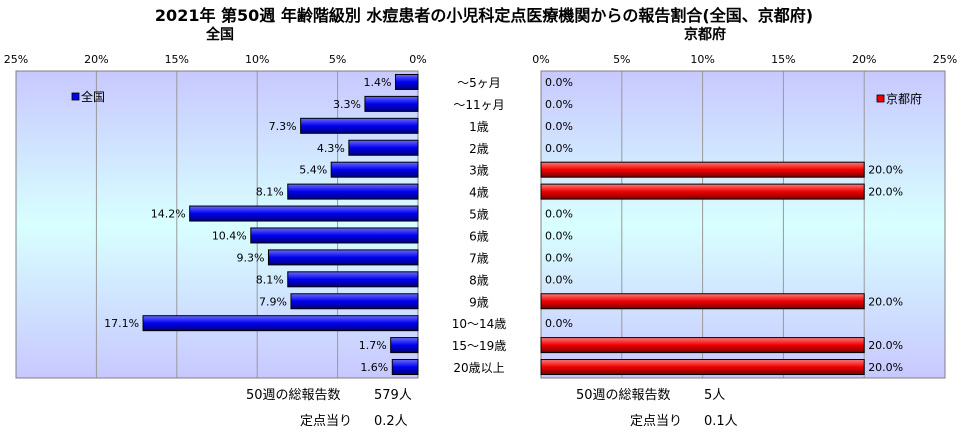 The width and height of the screenshot is (968, 432). I want to click on national-legend: 全国, so click(88, 96).